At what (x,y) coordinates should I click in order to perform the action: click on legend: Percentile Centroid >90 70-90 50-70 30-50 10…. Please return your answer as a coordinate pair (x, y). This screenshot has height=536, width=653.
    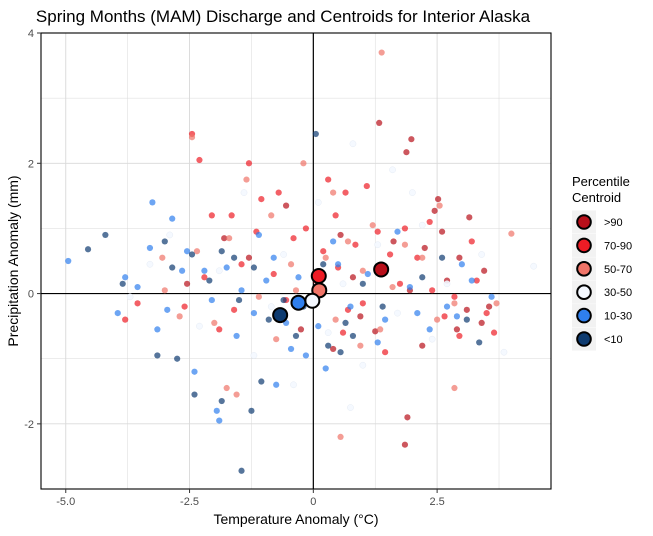
    Looking at the image, I should click on (602, 262).